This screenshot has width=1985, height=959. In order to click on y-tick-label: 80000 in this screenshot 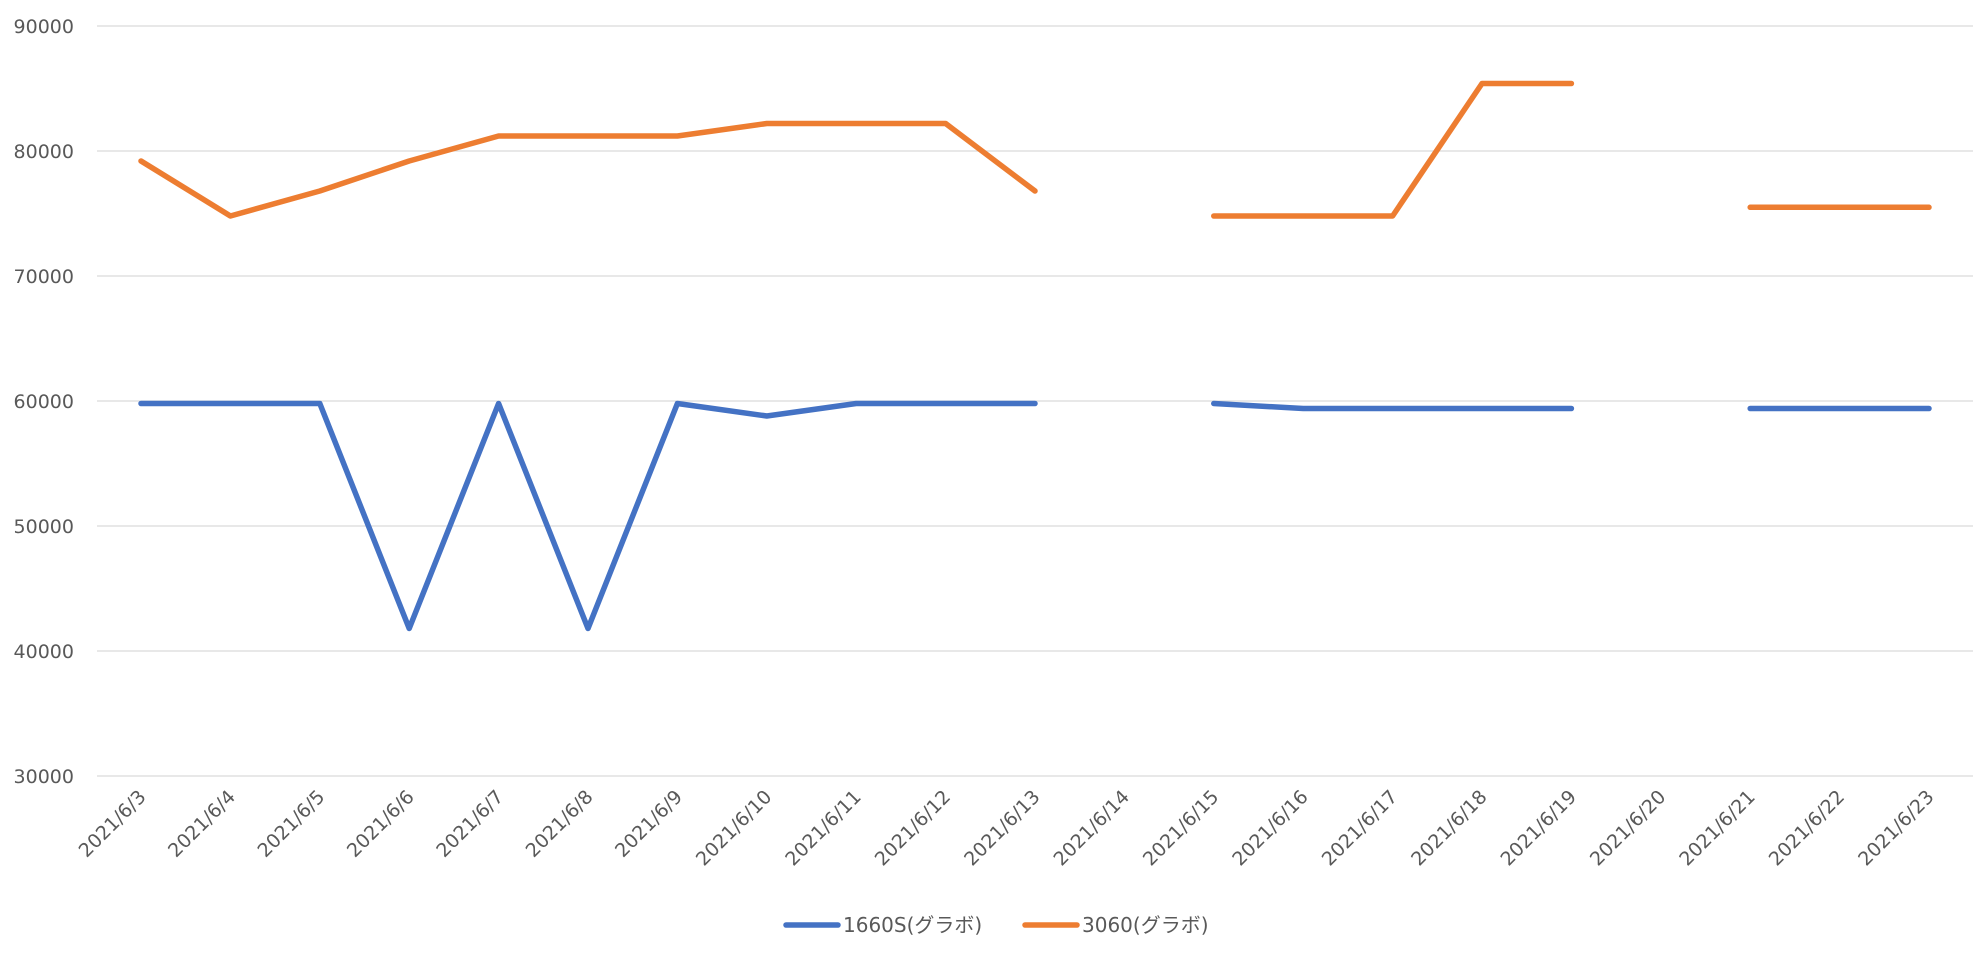, I will do `click(44, 152)`.